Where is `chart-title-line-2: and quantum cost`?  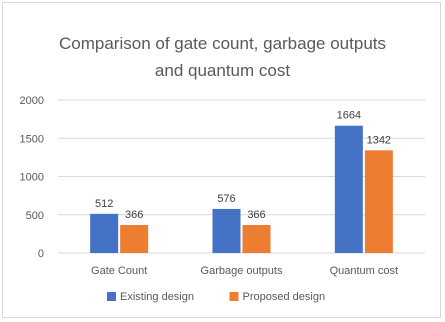 chart-title-line-2: and quantum cost is located at coordinates (222, 70).